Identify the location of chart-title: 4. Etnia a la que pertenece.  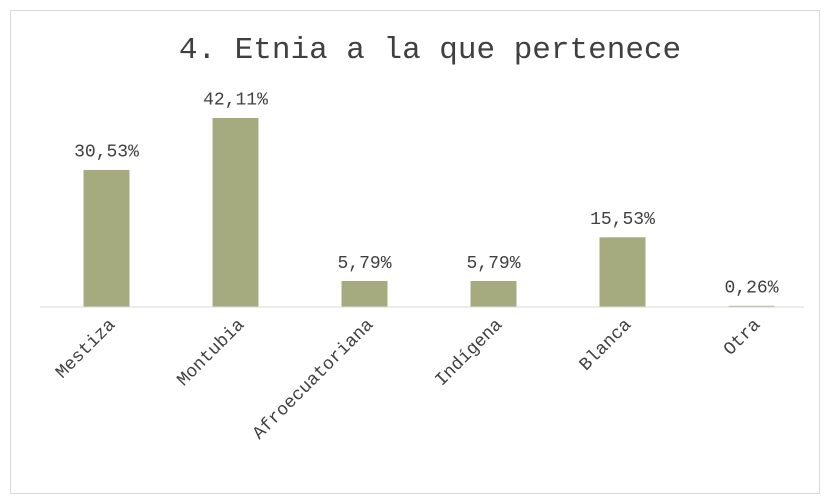
(430, 50).